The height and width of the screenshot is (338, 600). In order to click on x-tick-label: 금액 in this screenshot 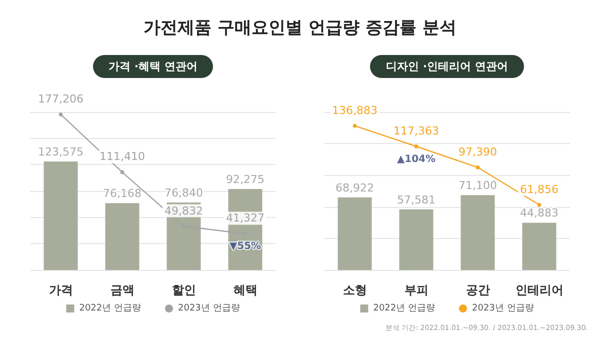, I will do `click(122, 290)`.